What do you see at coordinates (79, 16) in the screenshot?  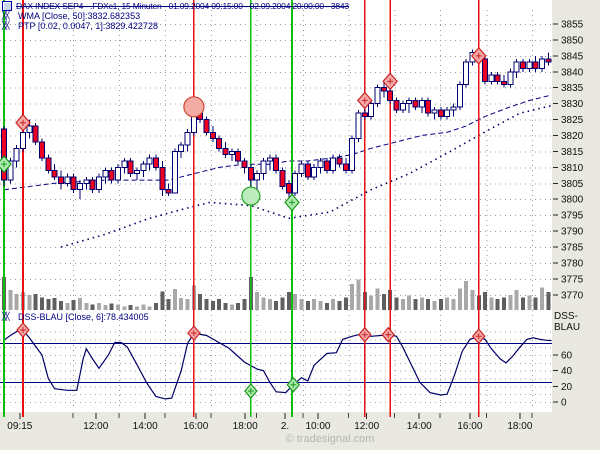 I see `legend-wma-label: WMA [Close, 50]:3832.682353` at bounding box center [79, 16].